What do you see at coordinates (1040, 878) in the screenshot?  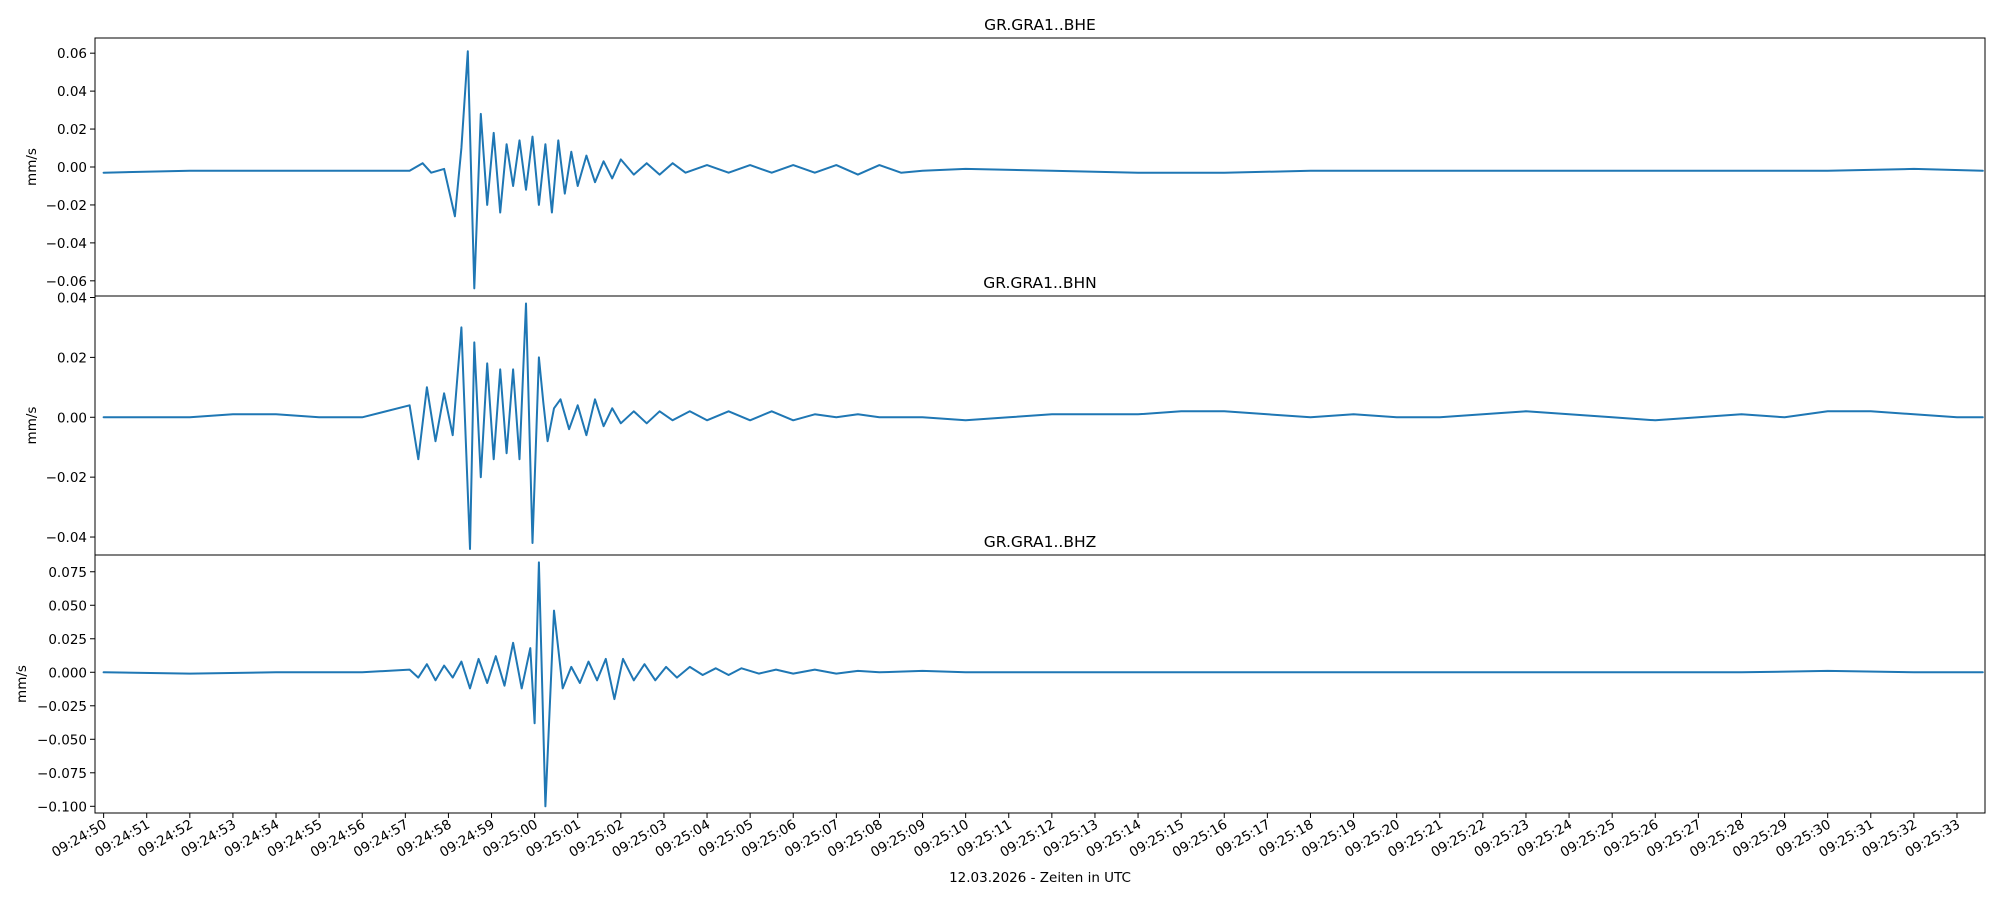 I see `x-axis-label: 12.03.2026 - Zeiten in UTC` at bounding box center [1040, 878].